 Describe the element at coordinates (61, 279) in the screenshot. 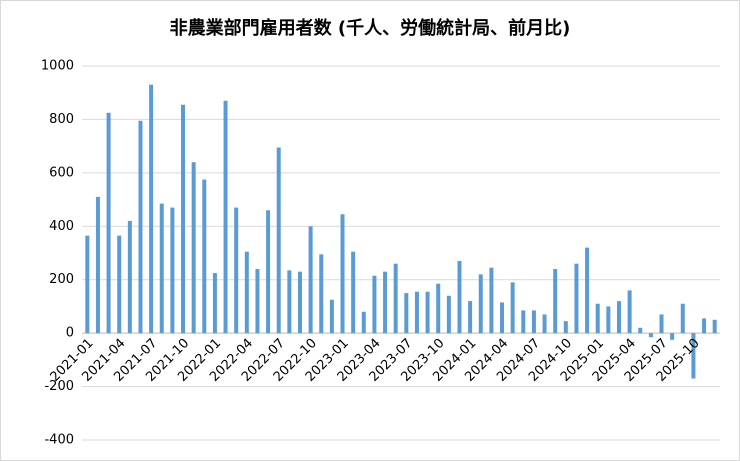

I see `y-tick-label: 200` at that location.